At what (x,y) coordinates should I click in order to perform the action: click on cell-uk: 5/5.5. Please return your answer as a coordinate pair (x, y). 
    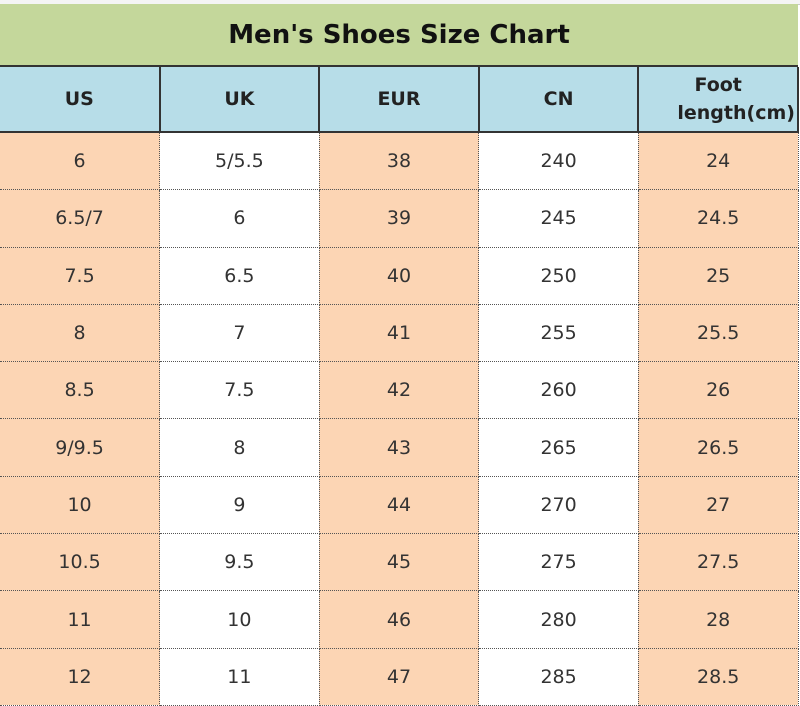
    Looking at the image, I should click on (239, 161).